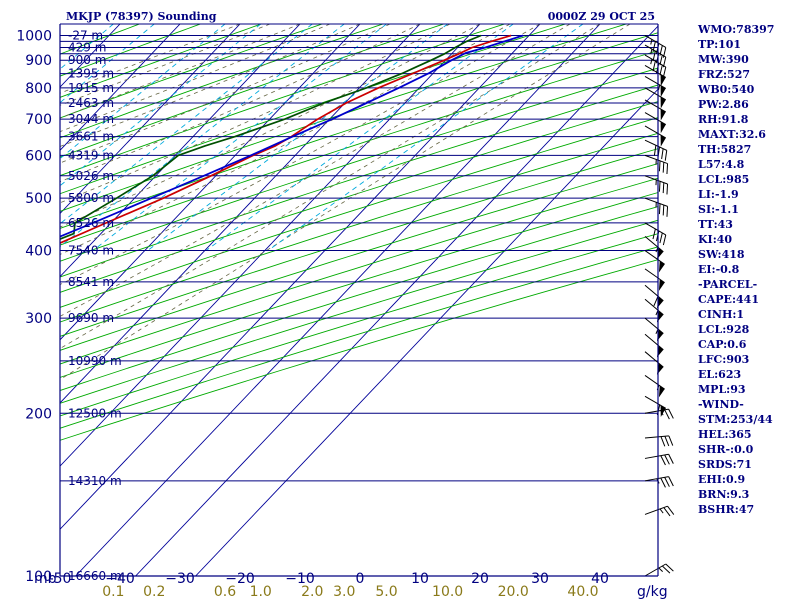 This screenshot has width=800, height=600. Describe the element at coordinates (38, 89) in the screenshot. I see `pressure-tick-label: 800` at that location.